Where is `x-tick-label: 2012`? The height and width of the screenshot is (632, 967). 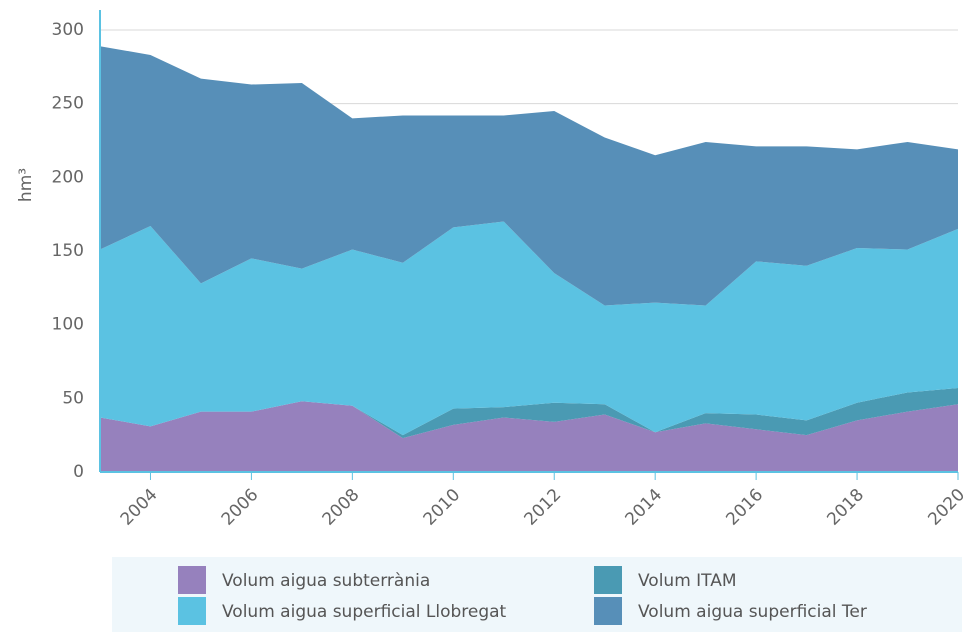 x-tick-label: 2012 is located at coordinates (543, 507).